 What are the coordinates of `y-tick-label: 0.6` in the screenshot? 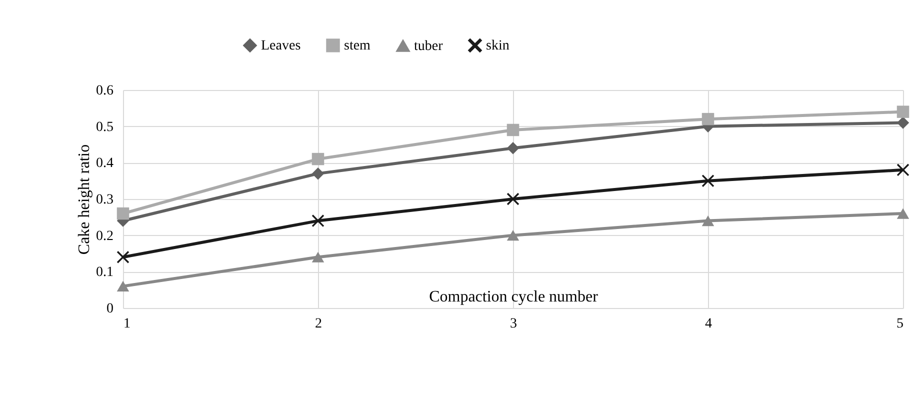 It's located at (105, 91).